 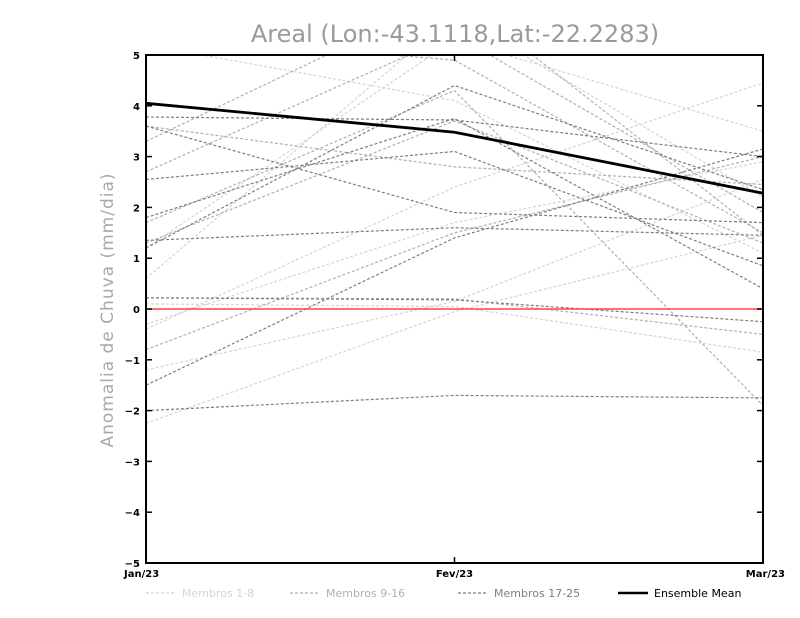 I want to click on y-tick-label: 3, so click(x=136, y=158).